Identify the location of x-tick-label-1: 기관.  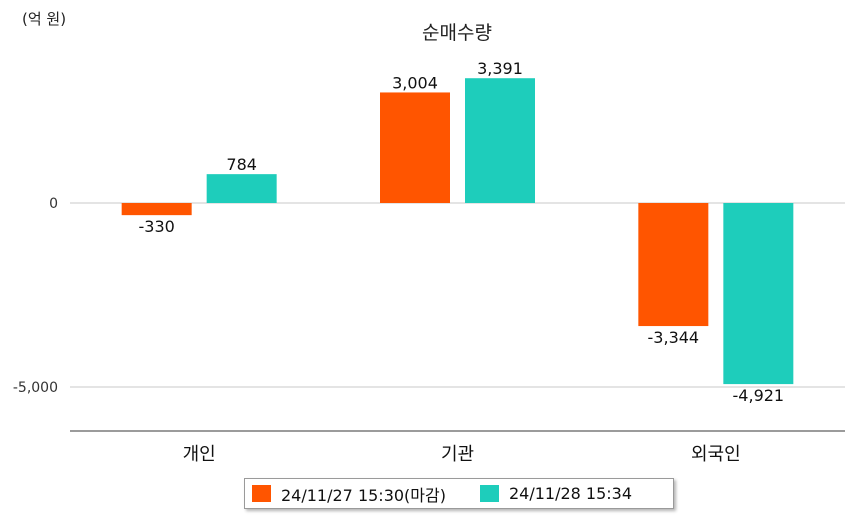
(457, 454).